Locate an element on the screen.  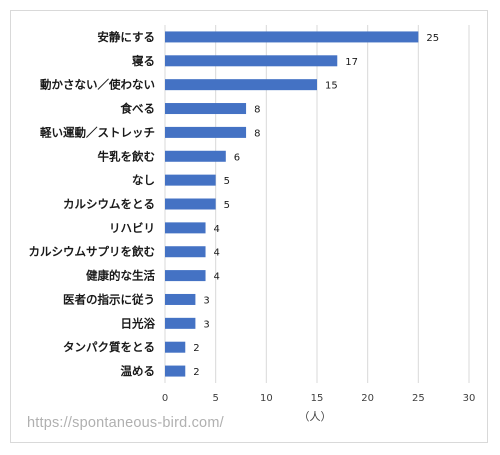
data-label: 17 is located at coordinates (351, 62).